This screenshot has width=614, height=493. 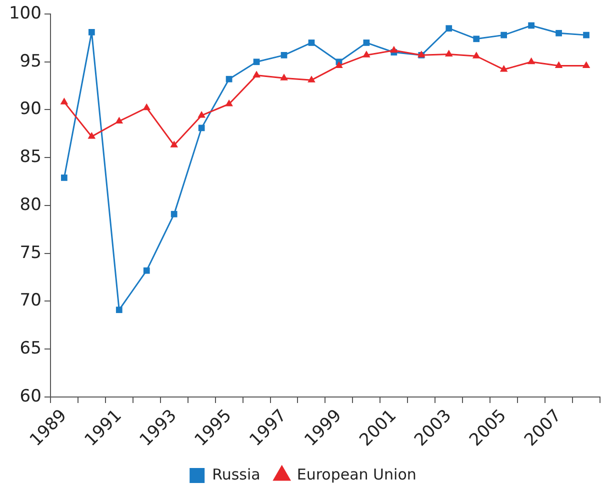 I want to click on y-tick-label: 65, so click(x=31, y=348).